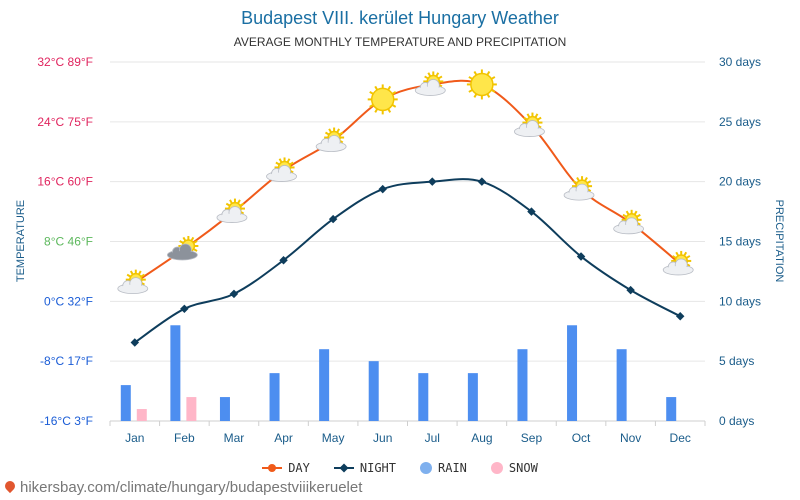  I want to click on y-axis-label-left: TEMPERATURE, so click(21, 241).